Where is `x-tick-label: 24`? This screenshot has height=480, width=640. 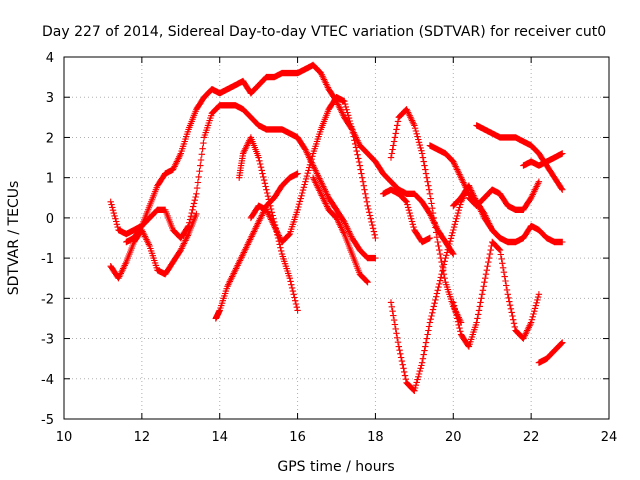 x-tick-label: 24 is located at coordinates (609, 437).